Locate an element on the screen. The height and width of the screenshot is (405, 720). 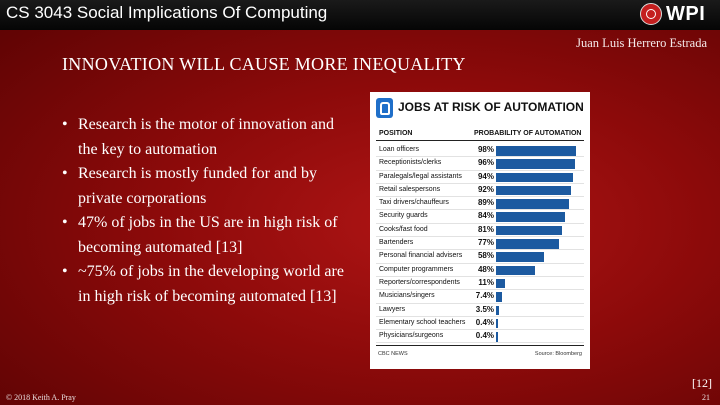
chart-row: Paralegals/legal assistants 94% is located at coordinates (480, 177).